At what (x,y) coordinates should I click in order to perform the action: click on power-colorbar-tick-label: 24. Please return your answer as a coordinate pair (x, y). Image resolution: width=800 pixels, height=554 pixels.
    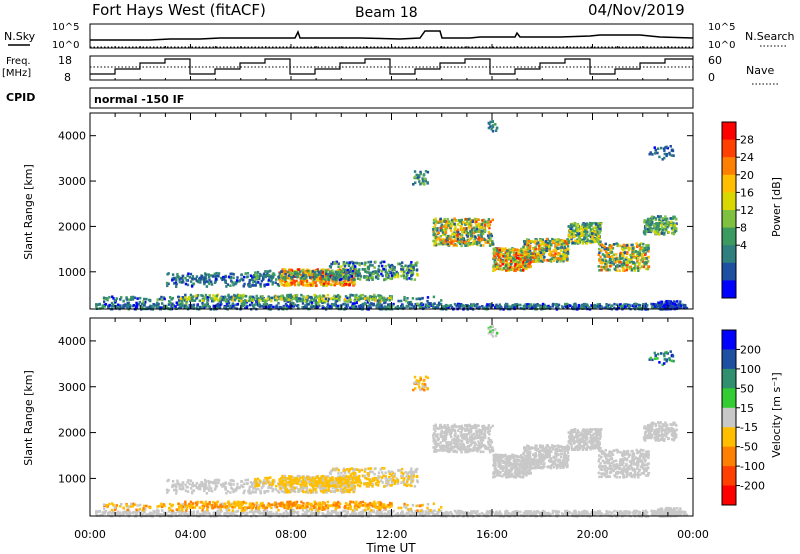
    Looking at the image, I should click on (747, 157).